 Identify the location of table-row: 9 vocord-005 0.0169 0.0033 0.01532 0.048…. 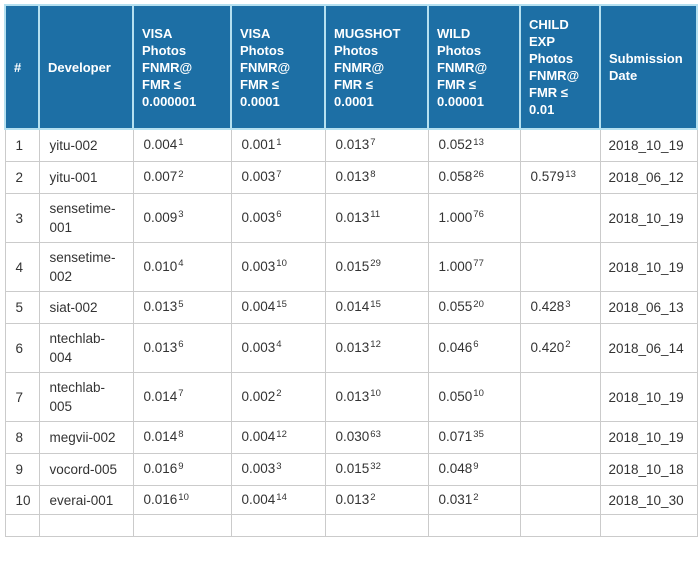
(351, 469).